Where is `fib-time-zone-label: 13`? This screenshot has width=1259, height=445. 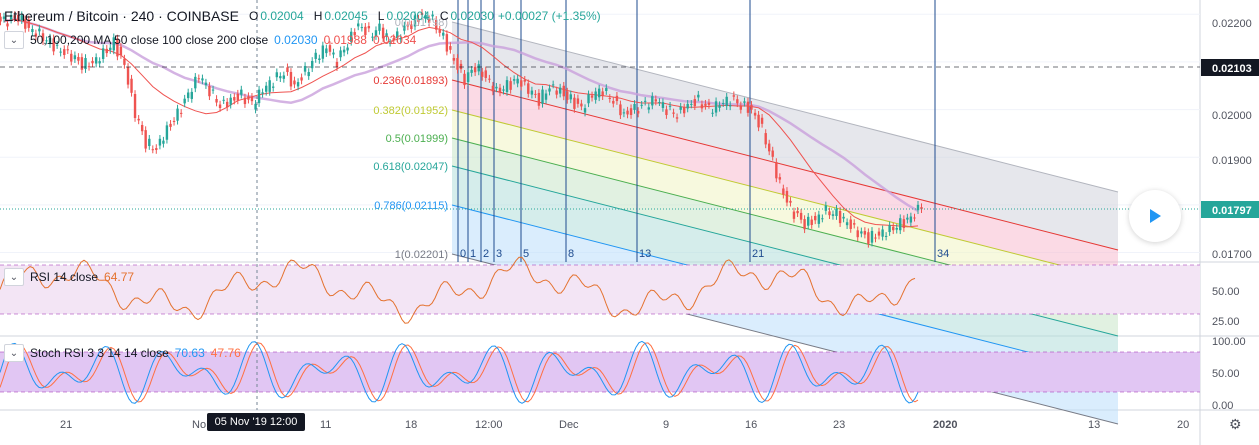
fib-time-zone-label: 13 is located at coordinates (645, 254).